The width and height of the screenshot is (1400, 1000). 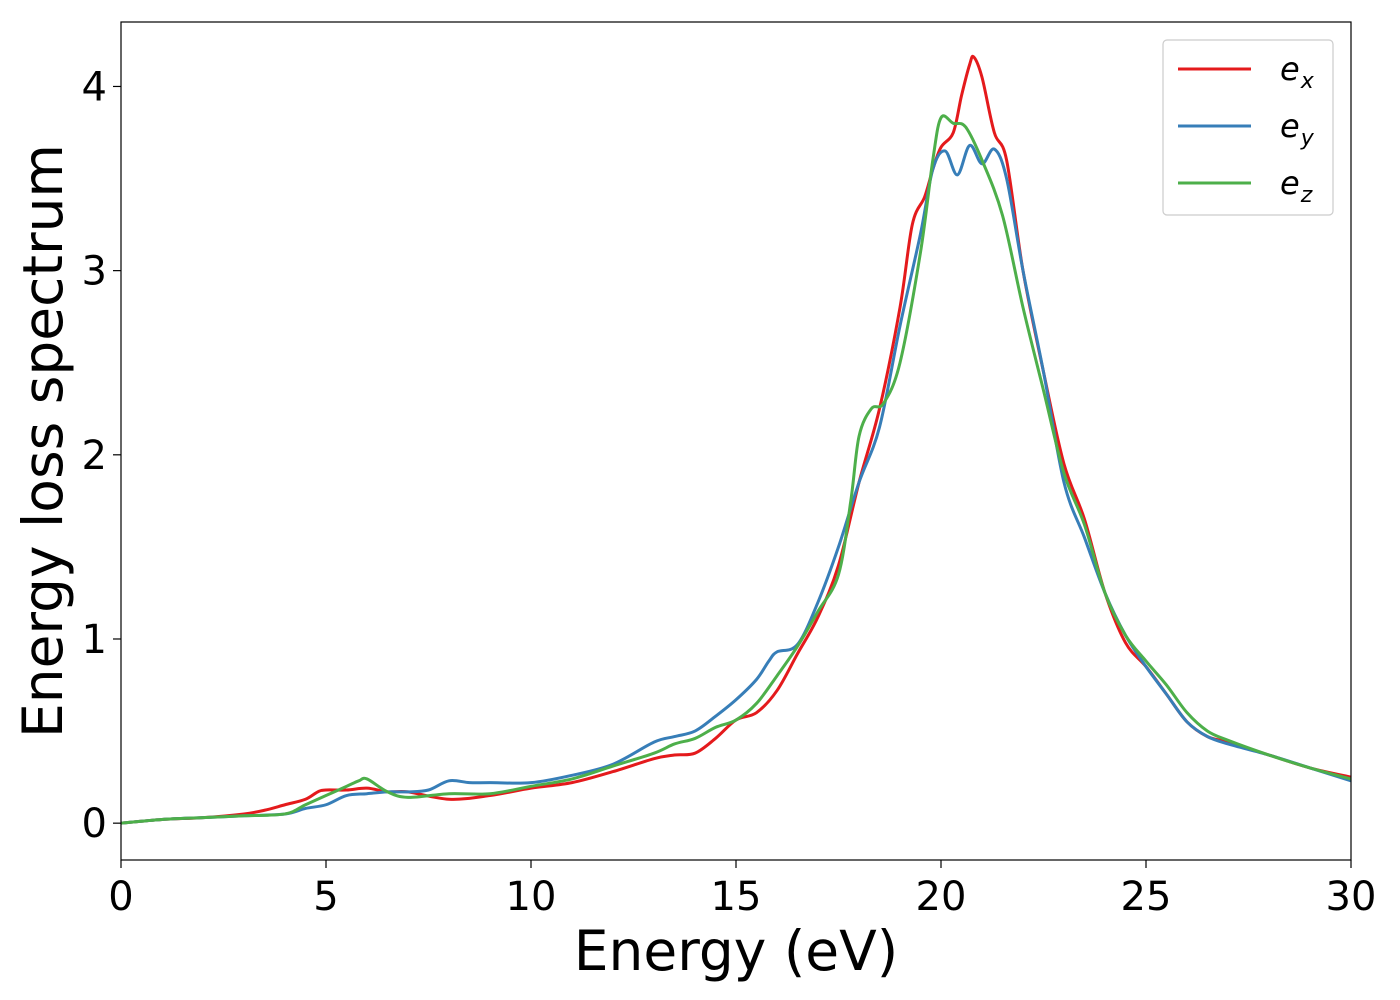 What do you see at coordinates (1296, 186) in the screenshot?
I see `legend-label-z: ez` at bounding box center [1296, 186].